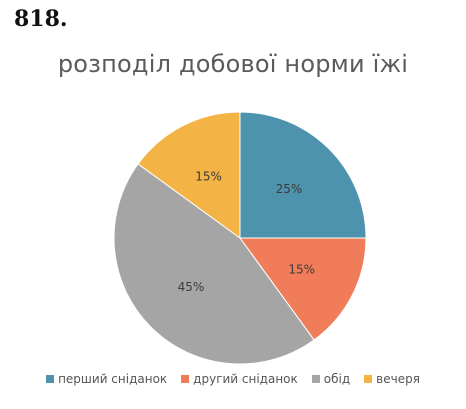  What do you see at coordinates (289, 189) in the screenshot?
I see `data-label-first-breakfast: 25%` at bounding box center [289, 189].